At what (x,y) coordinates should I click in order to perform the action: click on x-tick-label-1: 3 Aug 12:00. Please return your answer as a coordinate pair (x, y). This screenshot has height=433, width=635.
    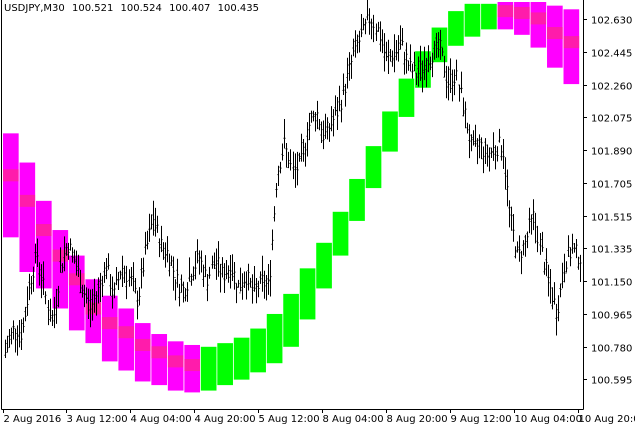
    Looking at the image, I should click on (97, 419).